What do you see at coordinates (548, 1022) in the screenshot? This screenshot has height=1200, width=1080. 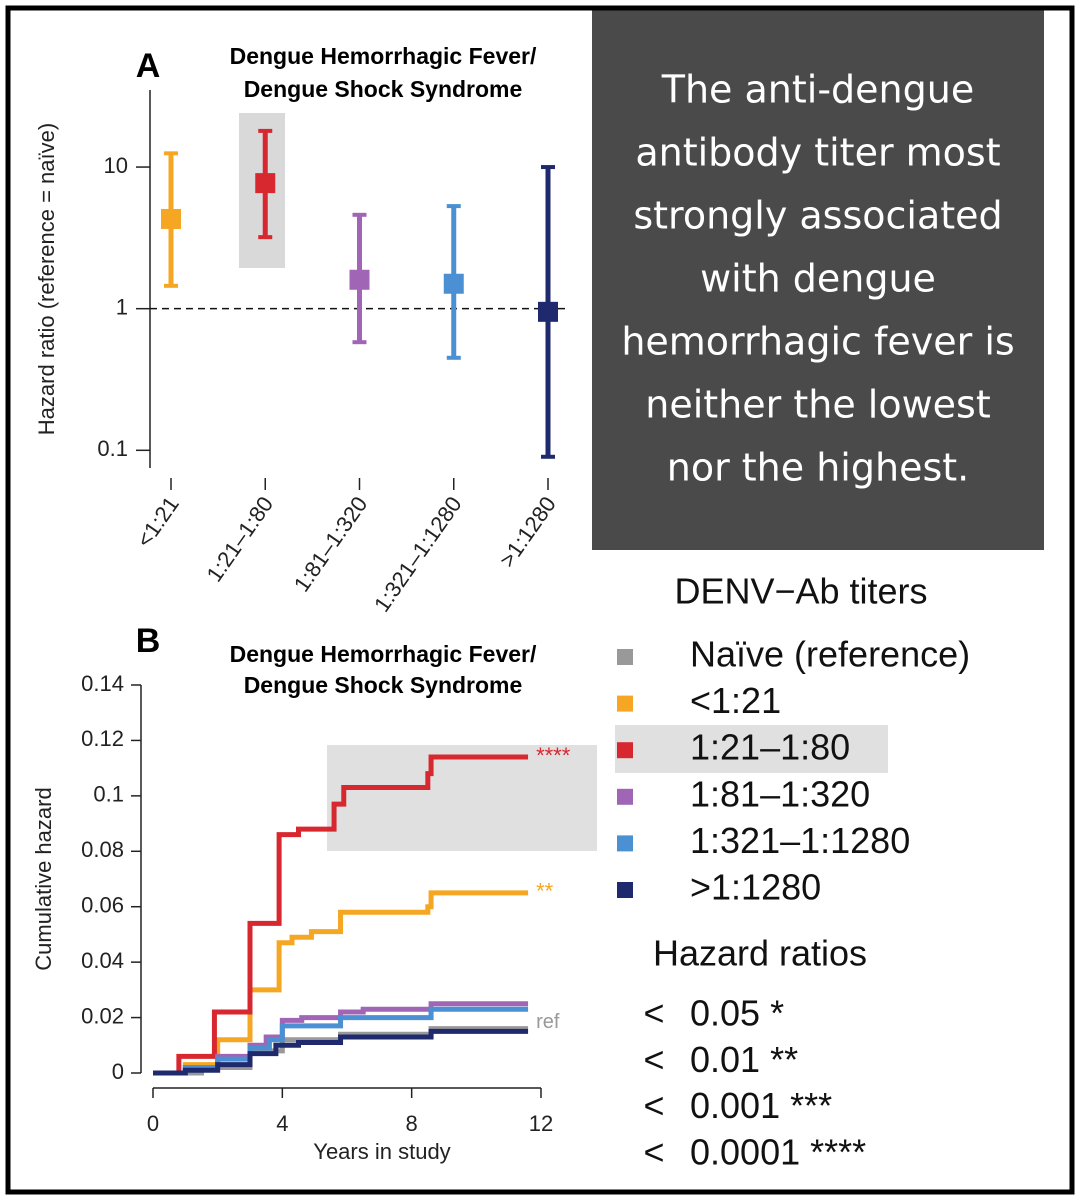 I see `end-label: ref` at bounding box center [548, 1022].